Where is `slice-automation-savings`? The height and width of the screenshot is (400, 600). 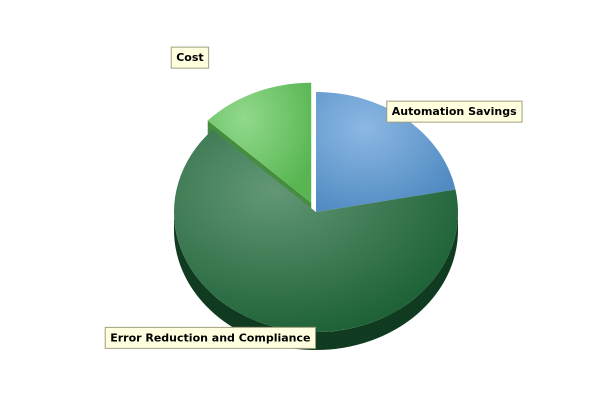 slice-automation-savings is located at coordinates (386, 152).